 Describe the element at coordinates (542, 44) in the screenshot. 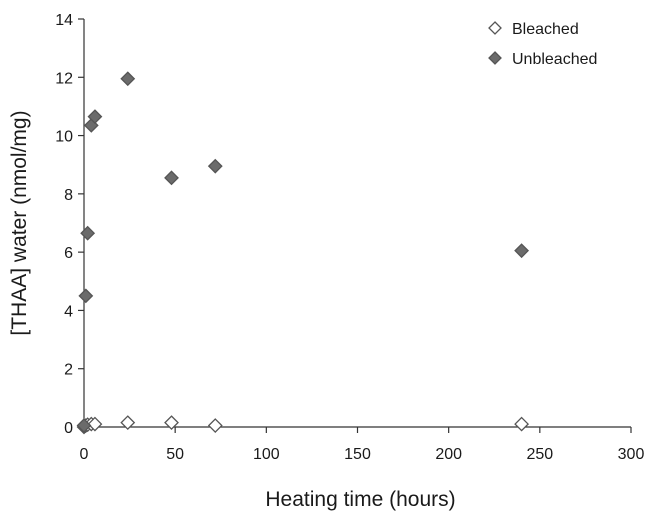

I see `legend: Bleached Unbleached` at that location.